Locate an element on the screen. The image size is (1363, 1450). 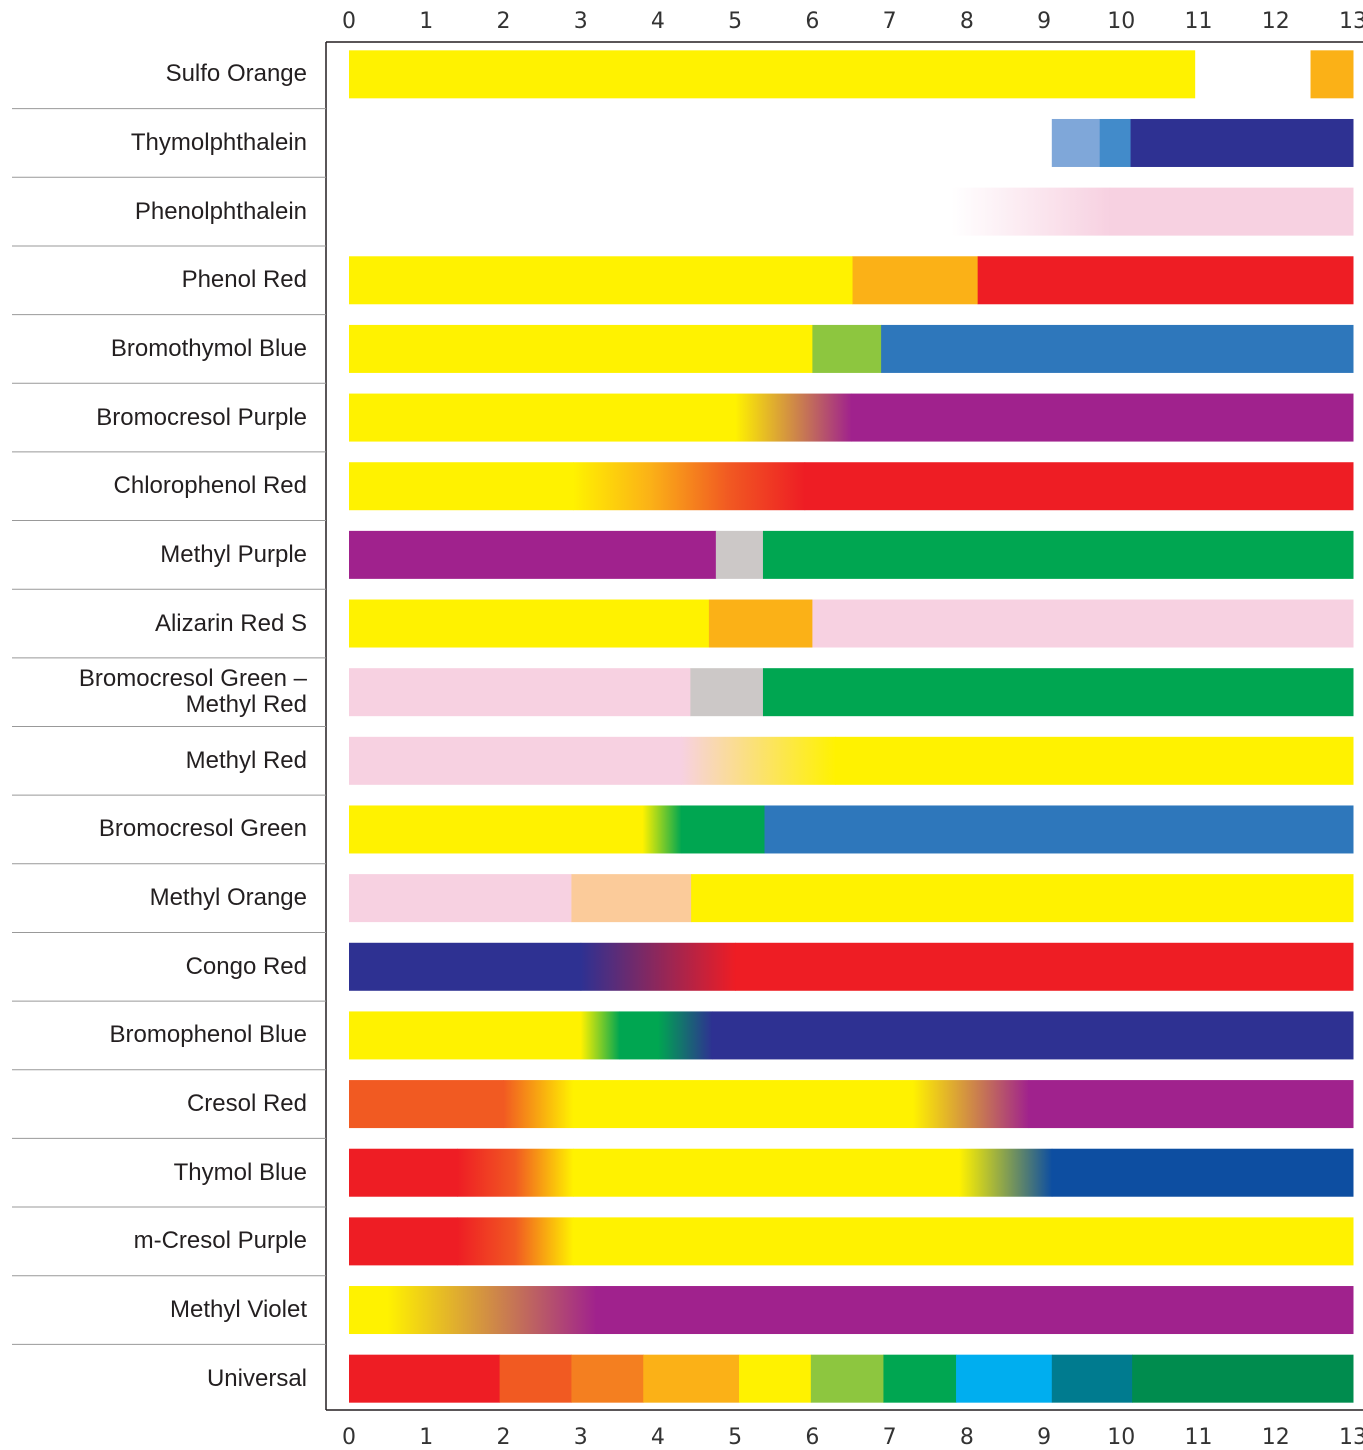
row-label: Universal is located at coordinates (256, 1378).